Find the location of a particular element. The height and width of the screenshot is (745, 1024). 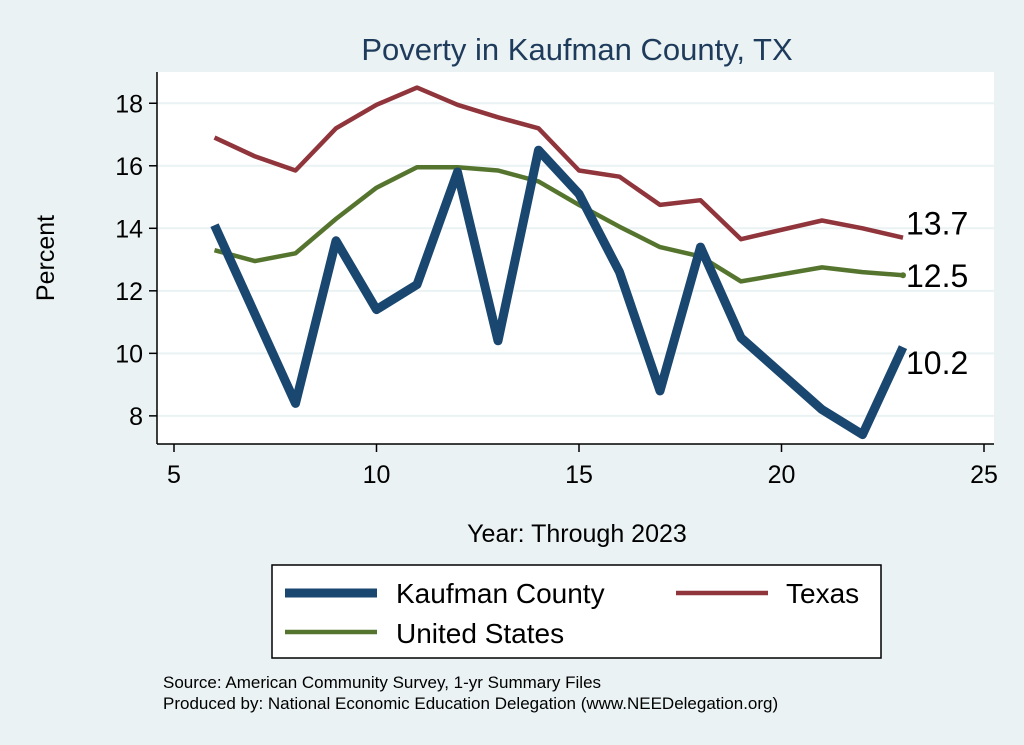

end-label-layer: 13.7 12.5 10.2 is located at coordinates (937, 293).